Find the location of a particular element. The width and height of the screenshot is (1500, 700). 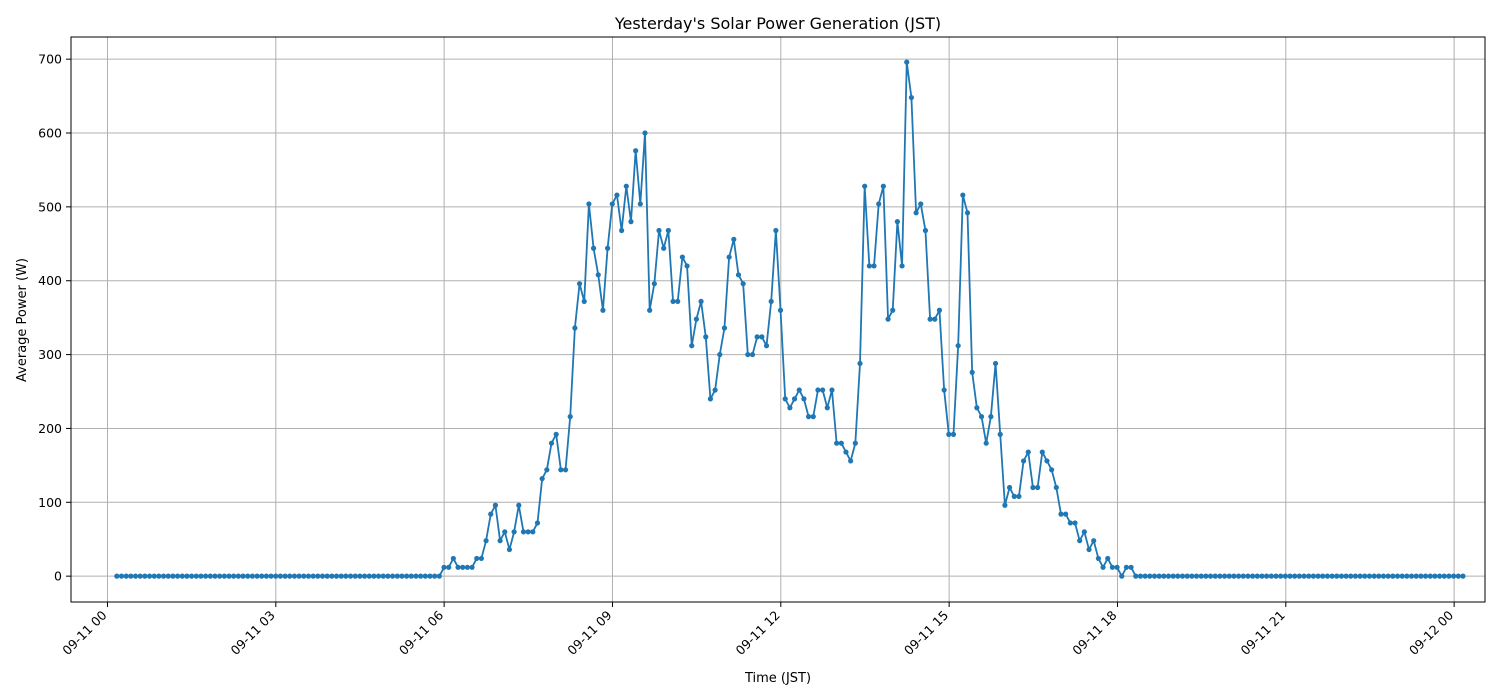

chart-title: Yesterday's Solar Power Generation (JST) is located at coordinates (777, 23).